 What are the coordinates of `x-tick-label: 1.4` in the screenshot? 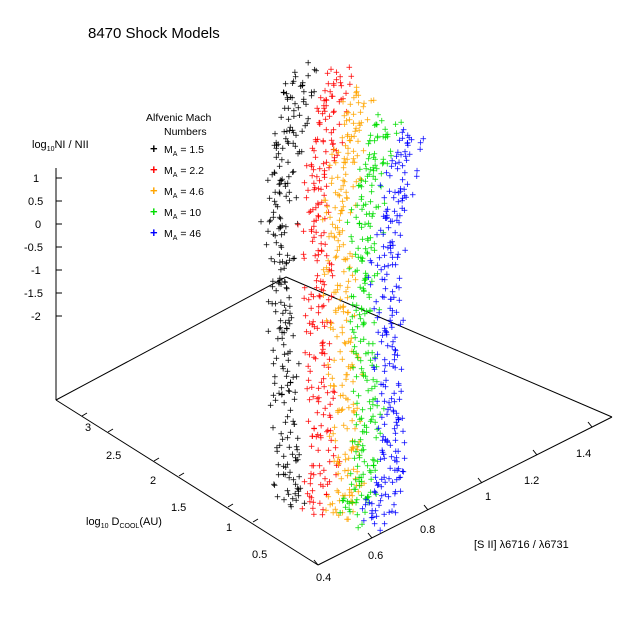 It's located at (583, 454).